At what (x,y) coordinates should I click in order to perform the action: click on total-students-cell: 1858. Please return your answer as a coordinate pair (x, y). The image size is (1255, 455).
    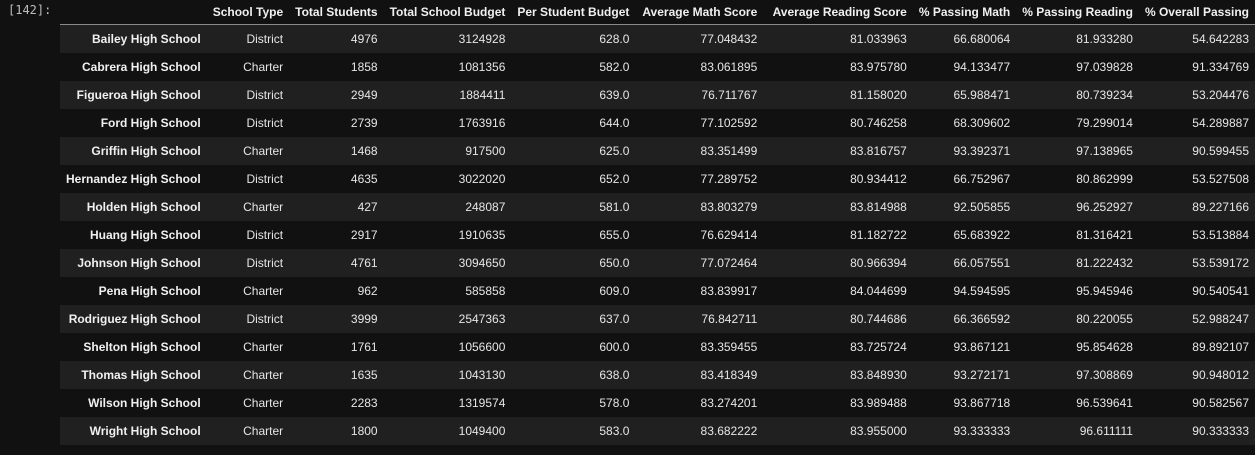
    Looking at the image, I should click on (364, 67).